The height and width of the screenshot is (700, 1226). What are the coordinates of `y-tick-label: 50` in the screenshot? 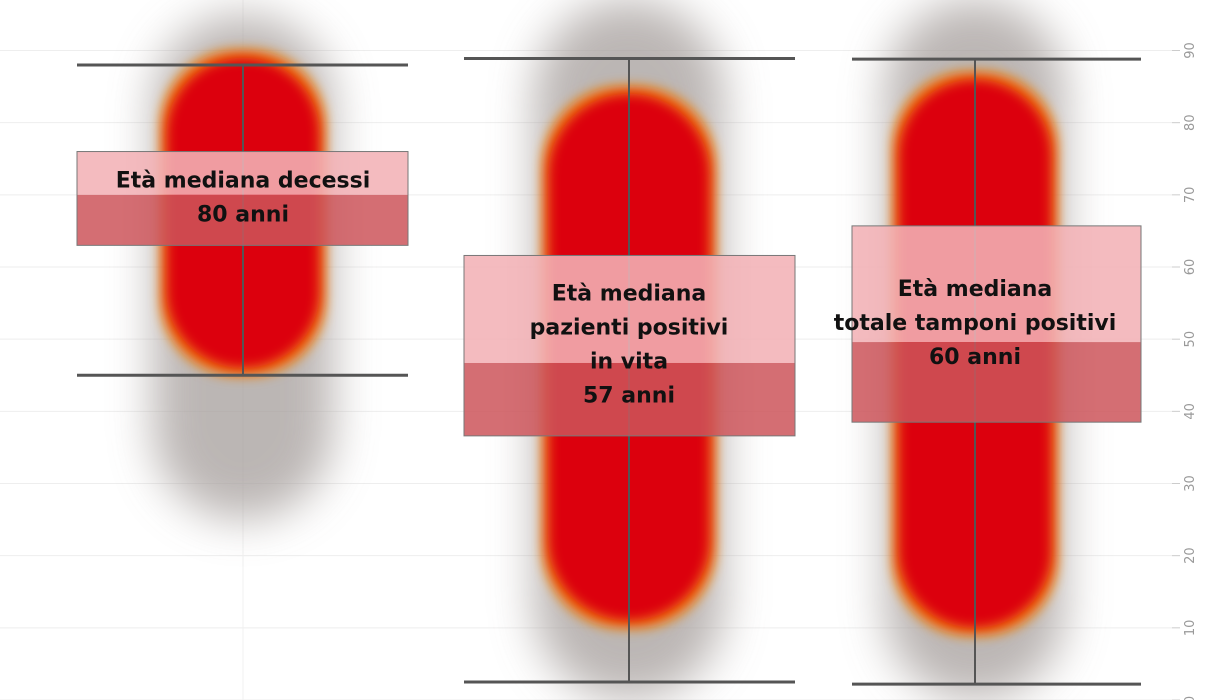 It's located at (1190, 339).